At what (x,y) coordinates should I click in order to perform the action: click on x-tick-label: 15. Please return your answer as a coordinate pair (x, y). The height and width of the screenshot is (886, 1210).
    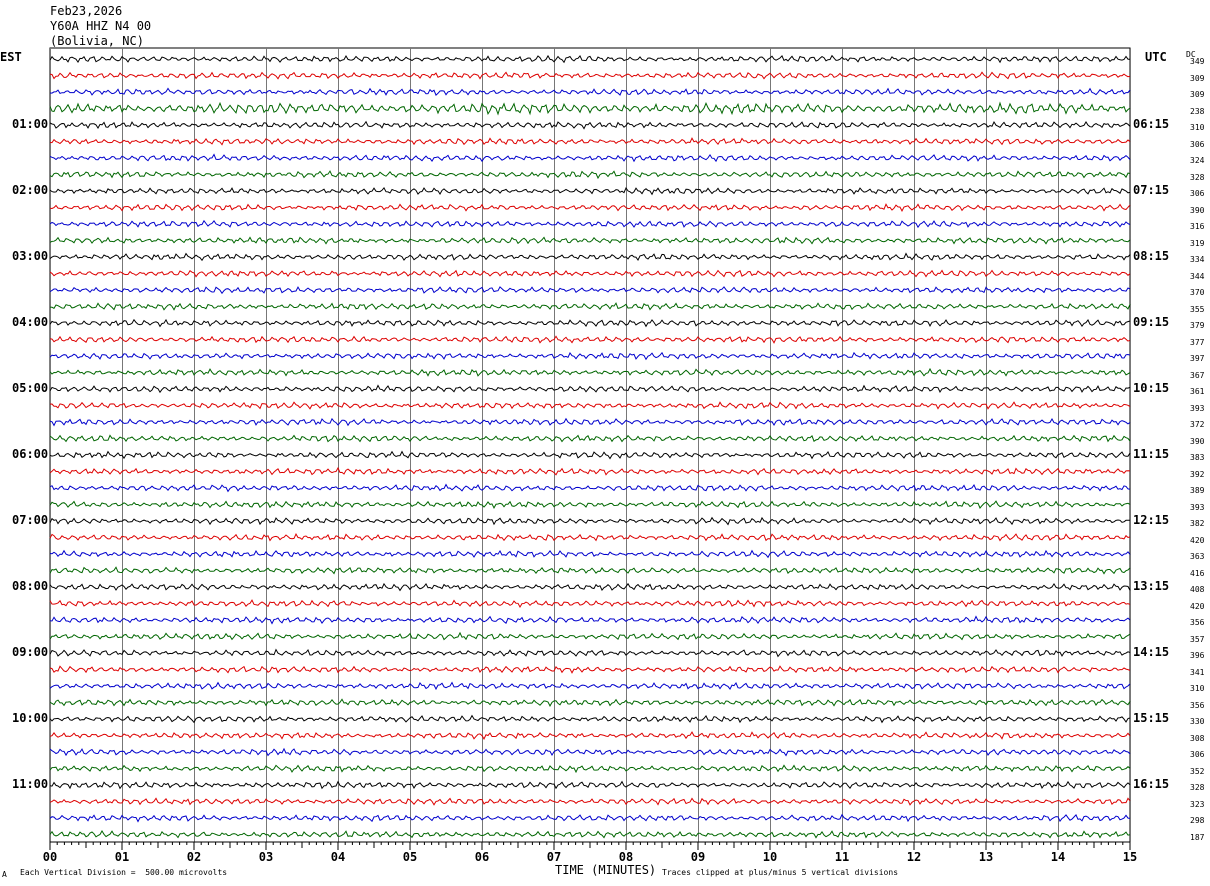
    Looking at the image, I should click on (1130, 857).